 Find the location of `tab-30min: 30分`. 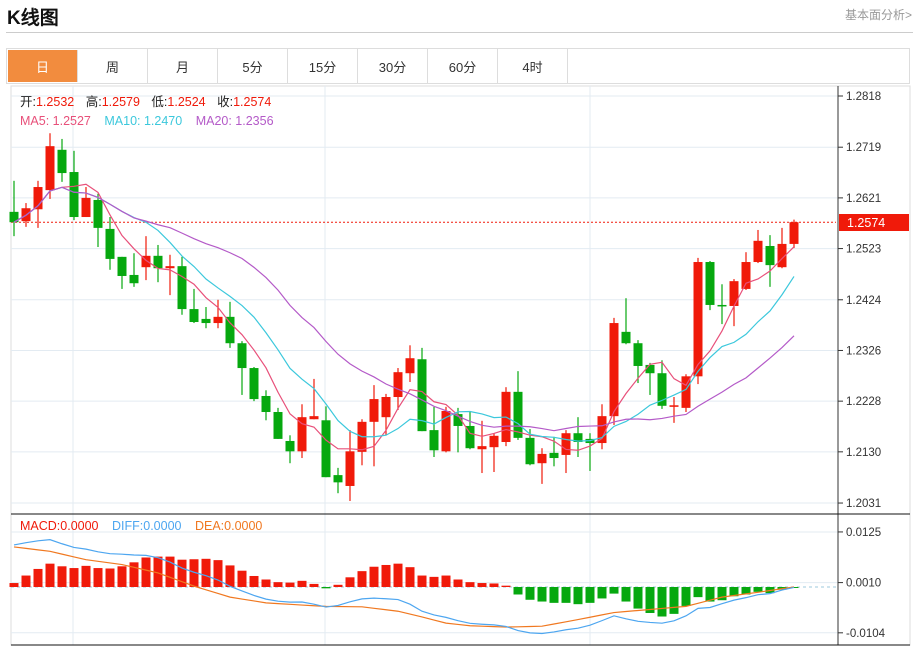

tab-30min: 30分 is located at coordinates (393, 66).